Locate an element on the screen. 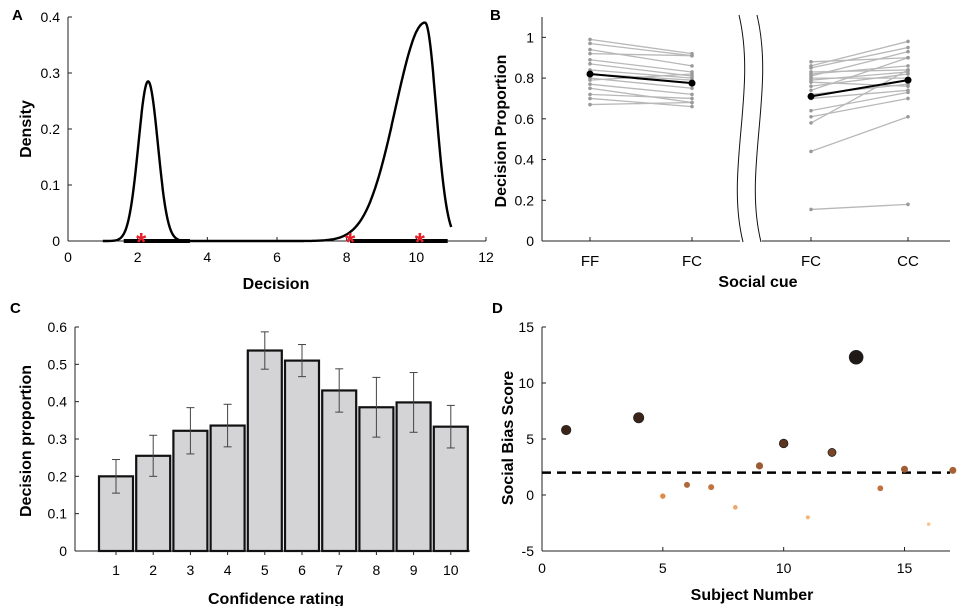  panel-b-left-mean-point is located at coordinates (590, 74).